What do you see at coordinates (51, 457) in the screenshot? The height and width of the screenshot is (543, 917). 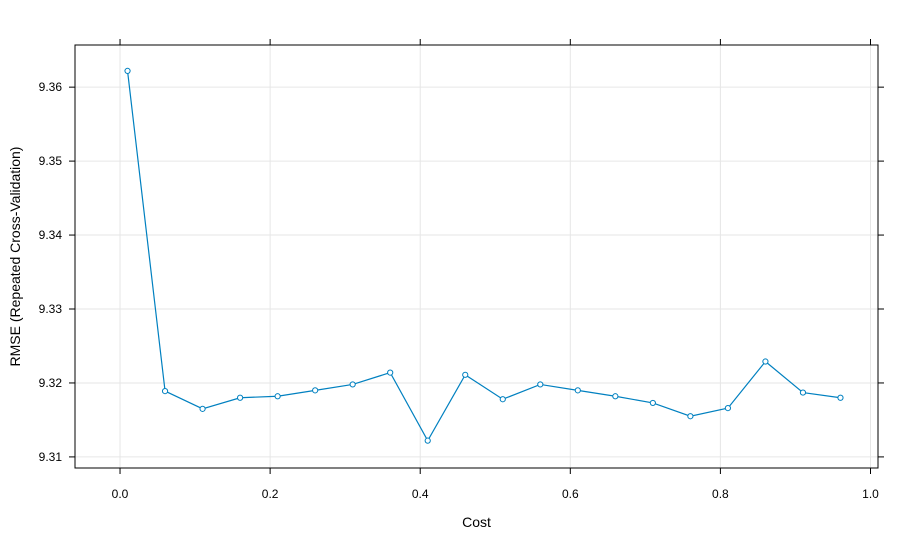 I see `y-tick-label: 9.31` at bounding box center [51, 457].